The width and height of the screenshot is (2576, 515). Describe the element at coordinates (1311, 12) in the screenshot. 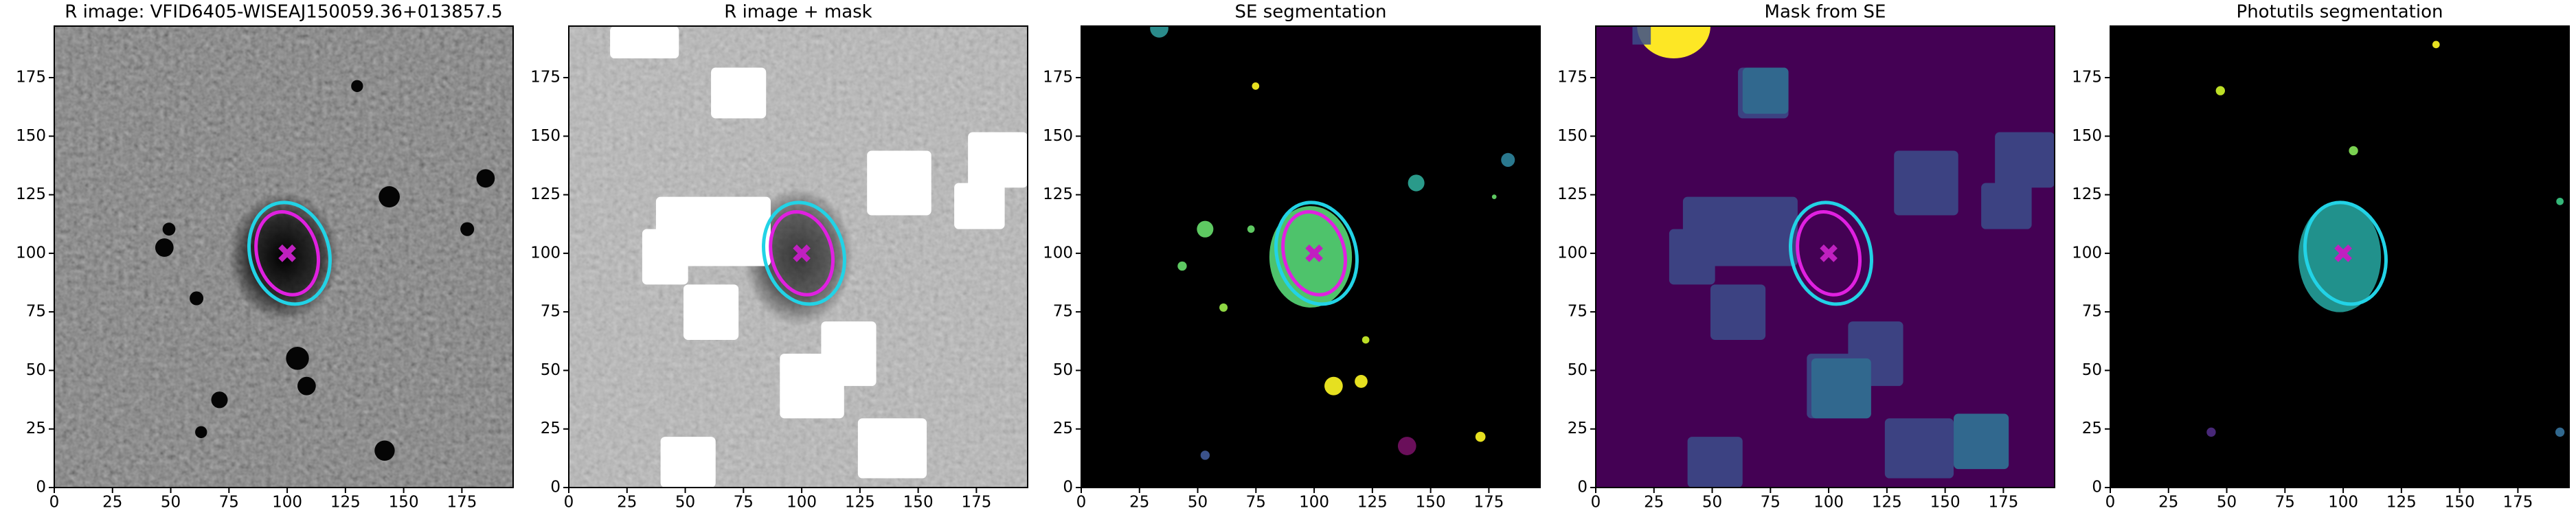

I see `panel-title: SE segmentation` at that location.